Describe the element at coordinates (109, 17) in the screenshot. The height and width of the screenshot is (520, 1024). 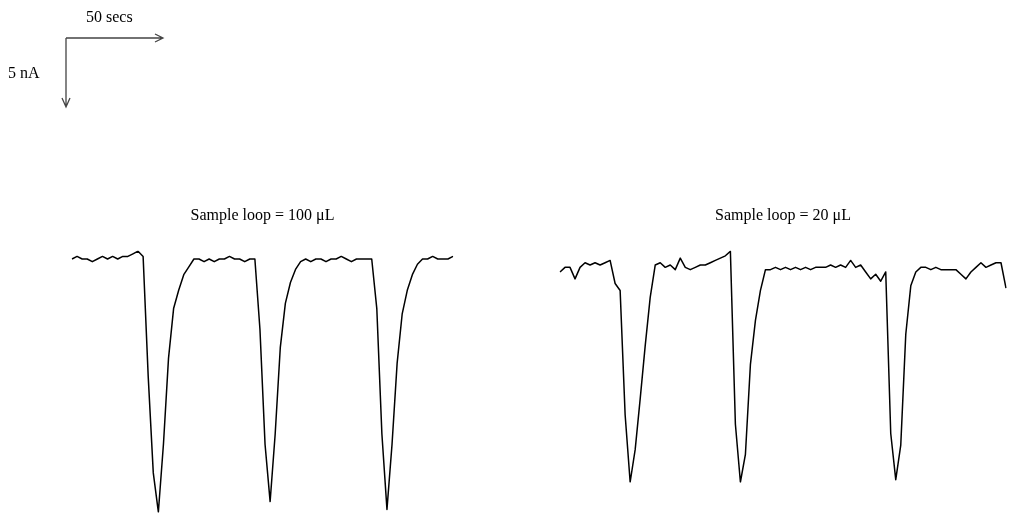
I see `text: 50 secs` at that location.